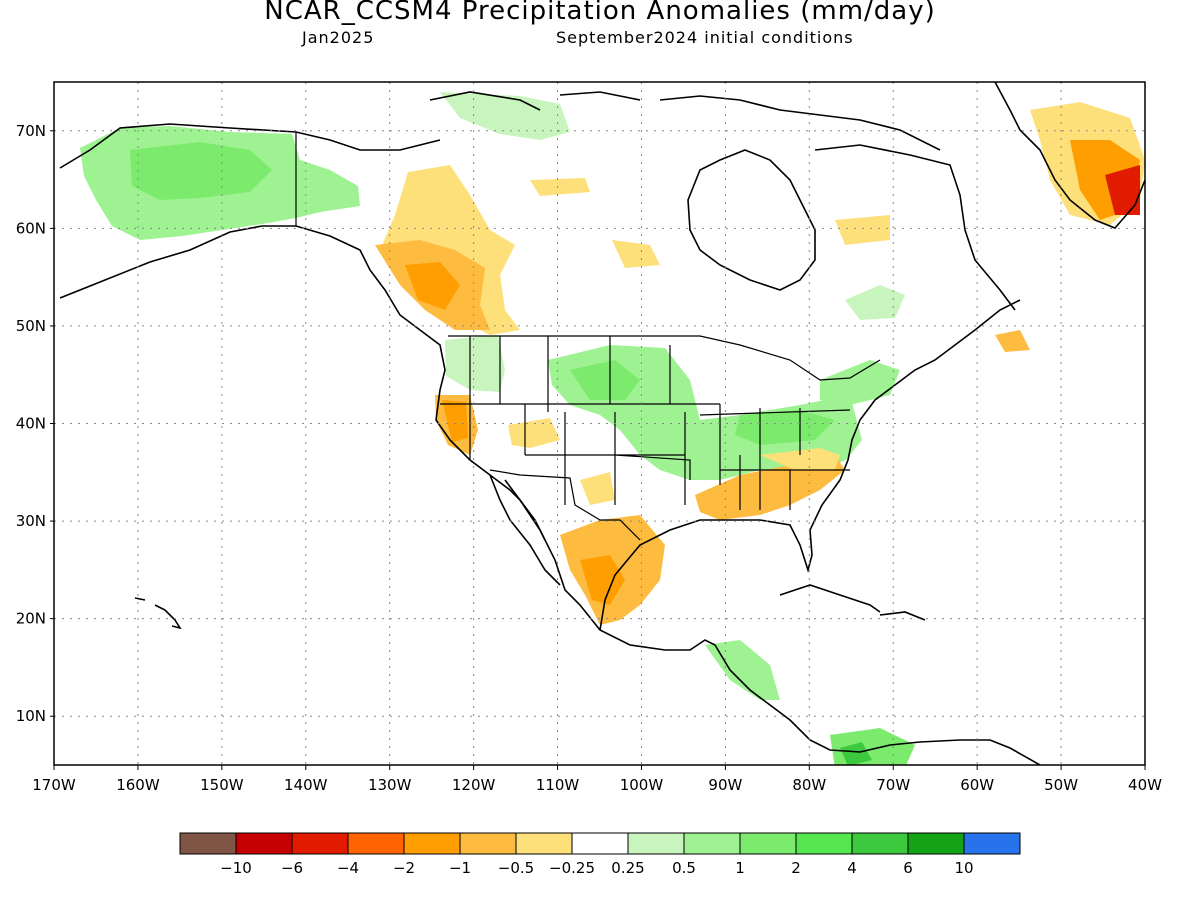  Describe the element at coordinates (158, 613) in the screenshot. I see `hawaii-islands` at that location.